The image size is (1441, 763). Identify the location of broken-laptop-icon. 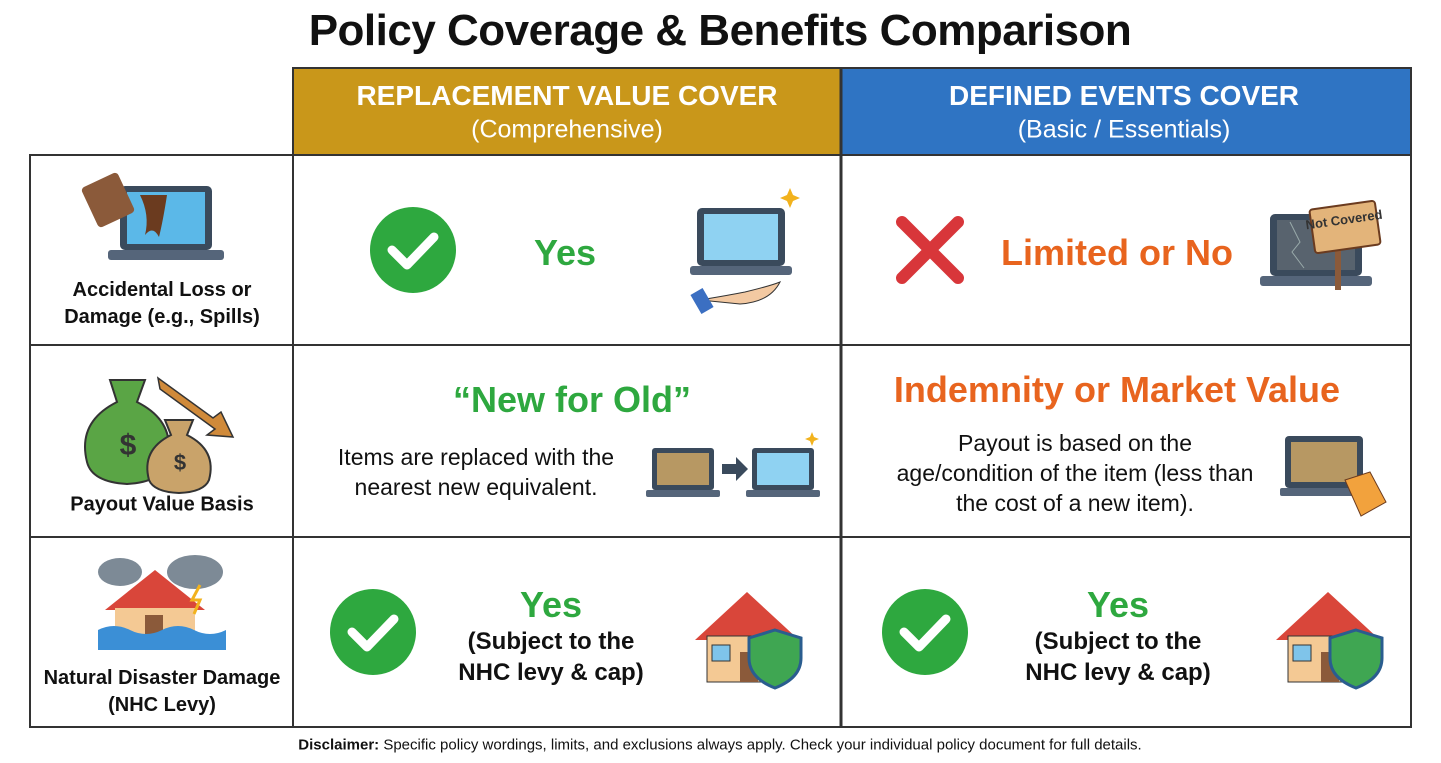
(1321, 245).